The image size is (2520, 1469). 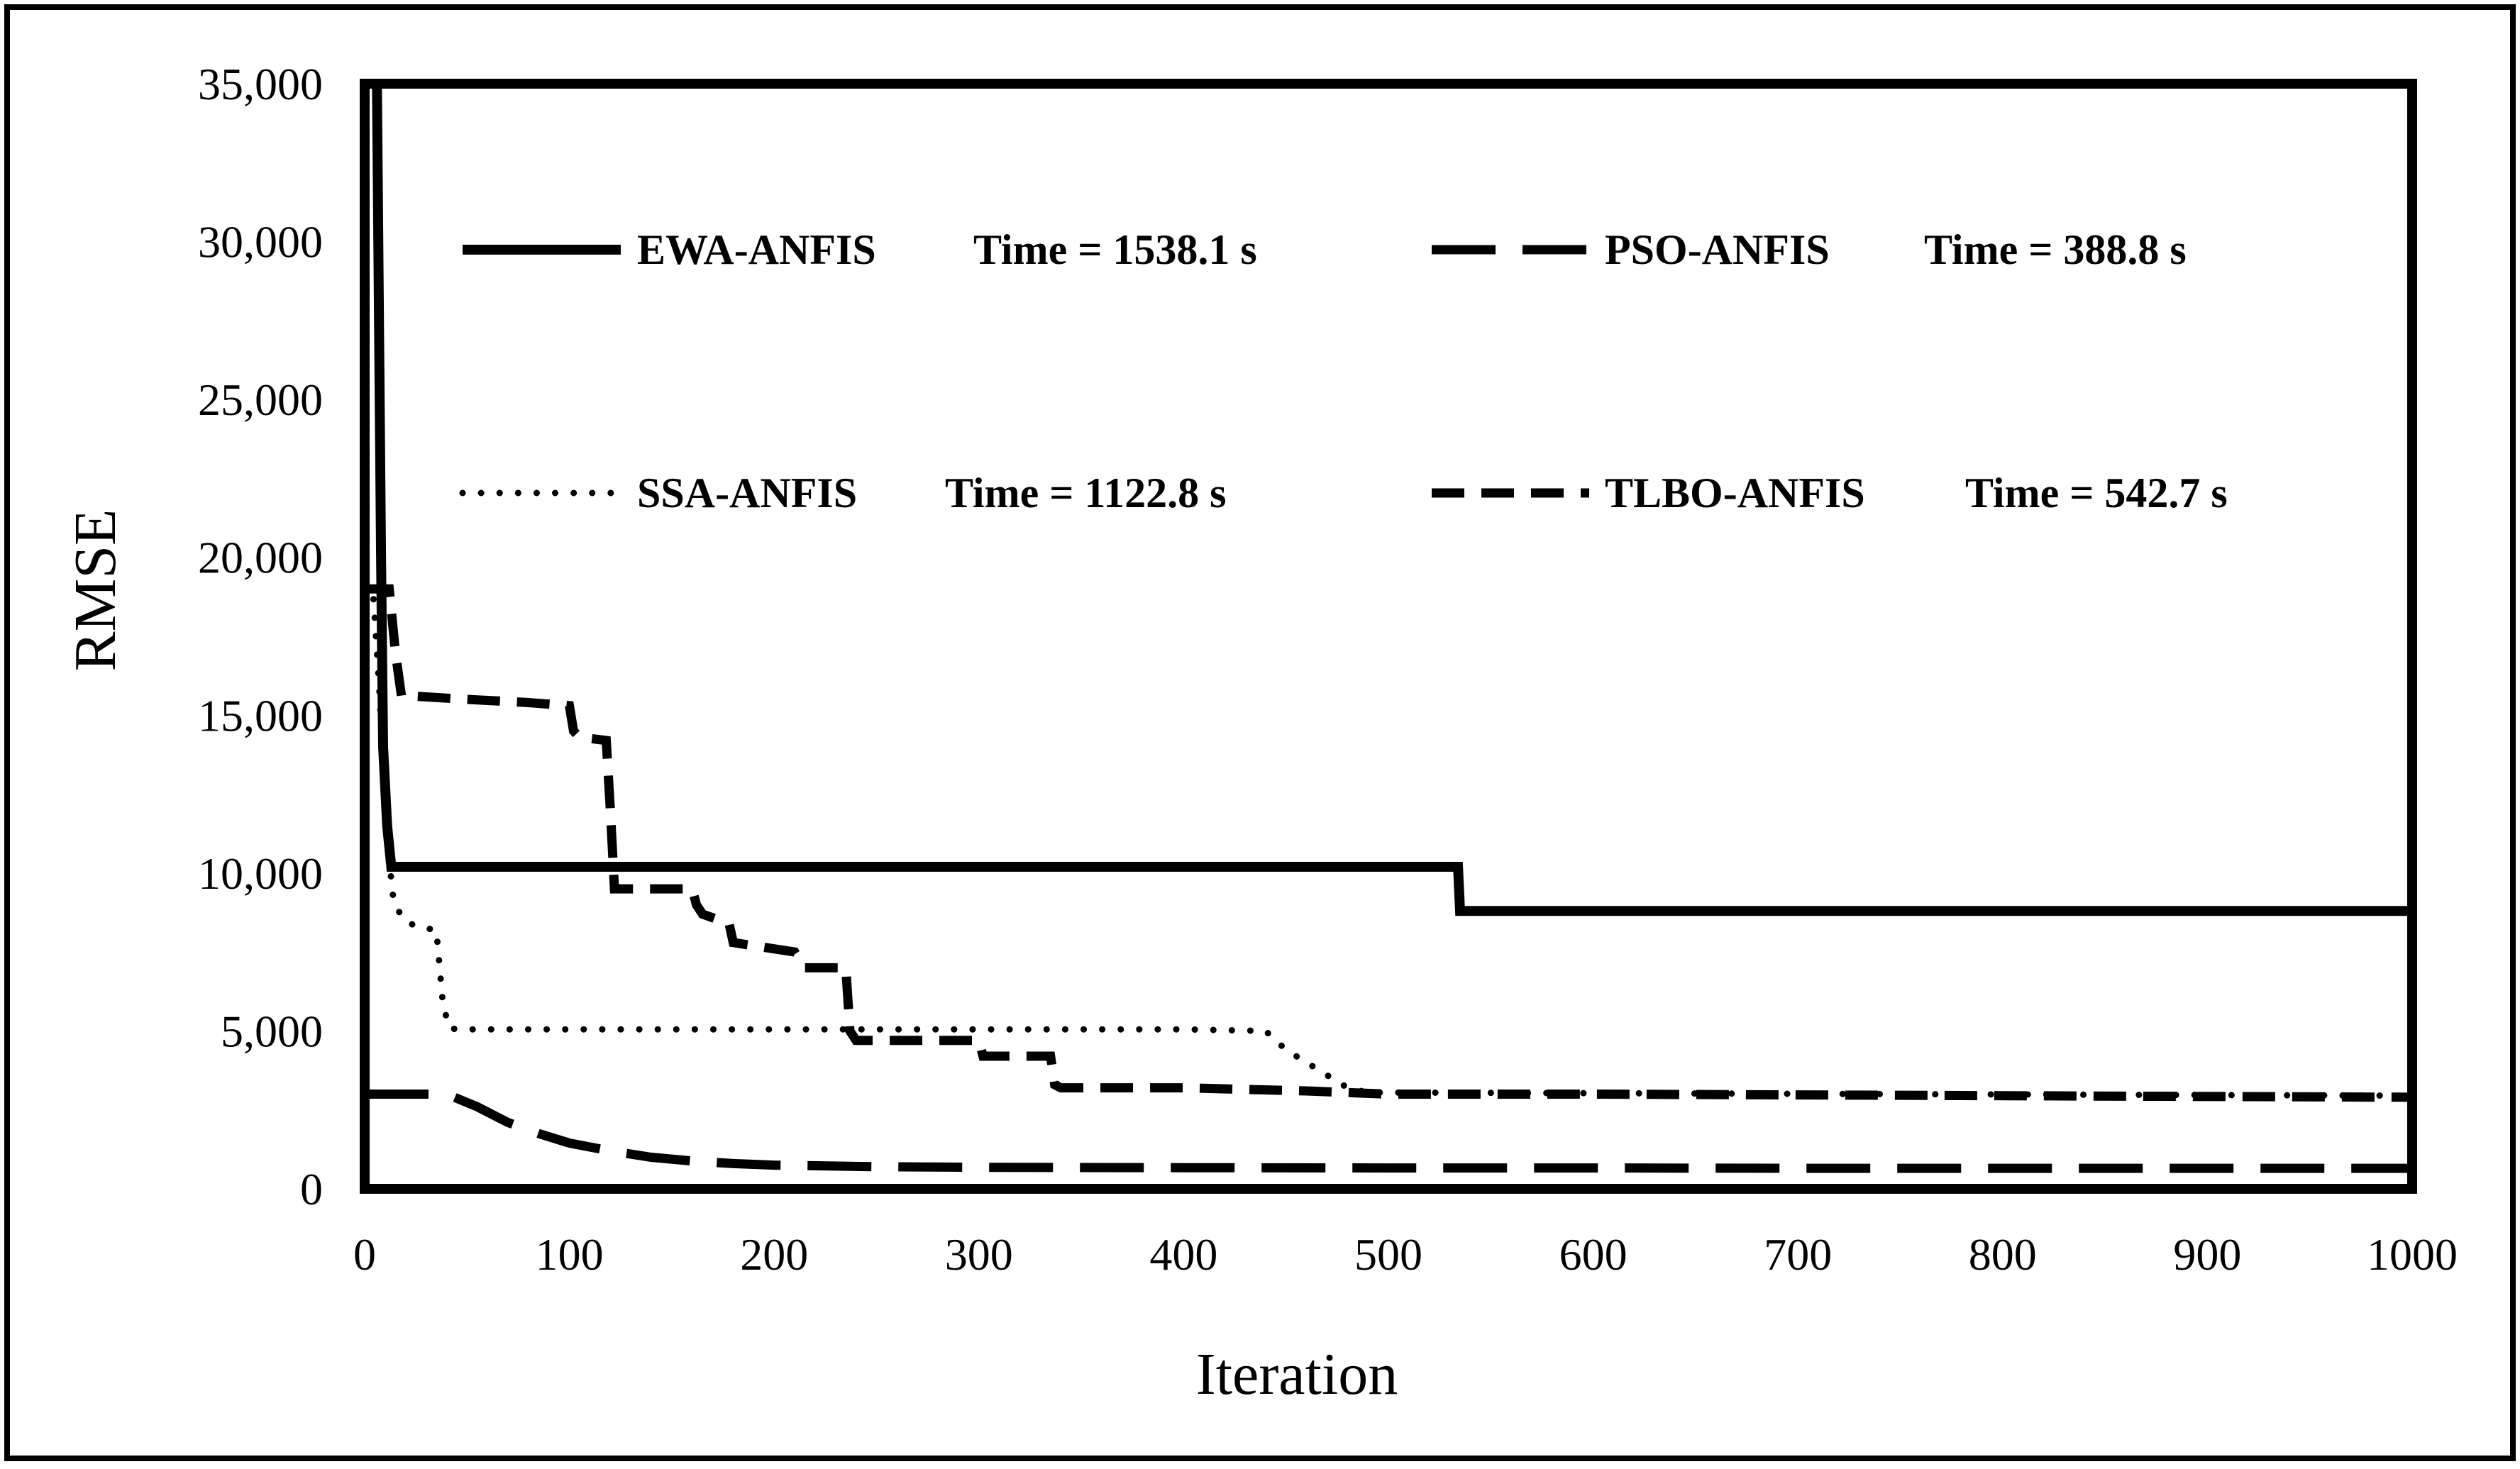 What do you see at coordinates (1297, 1374) in the screenshot?
I see `x-axis-title: Iteration` at bounding box center [1297, 1374].